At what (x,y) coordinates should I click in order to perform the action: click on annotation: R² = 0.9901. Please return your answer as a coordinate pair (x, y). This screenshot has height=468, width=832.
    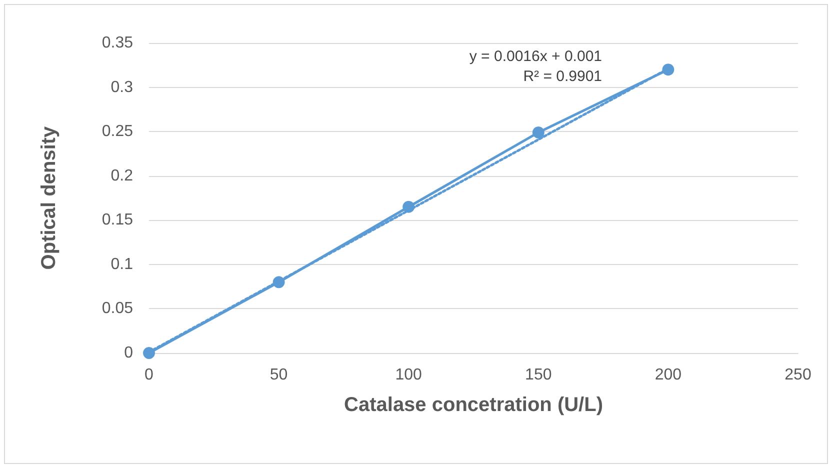
    Looking at the image, I should click on (562, 76).